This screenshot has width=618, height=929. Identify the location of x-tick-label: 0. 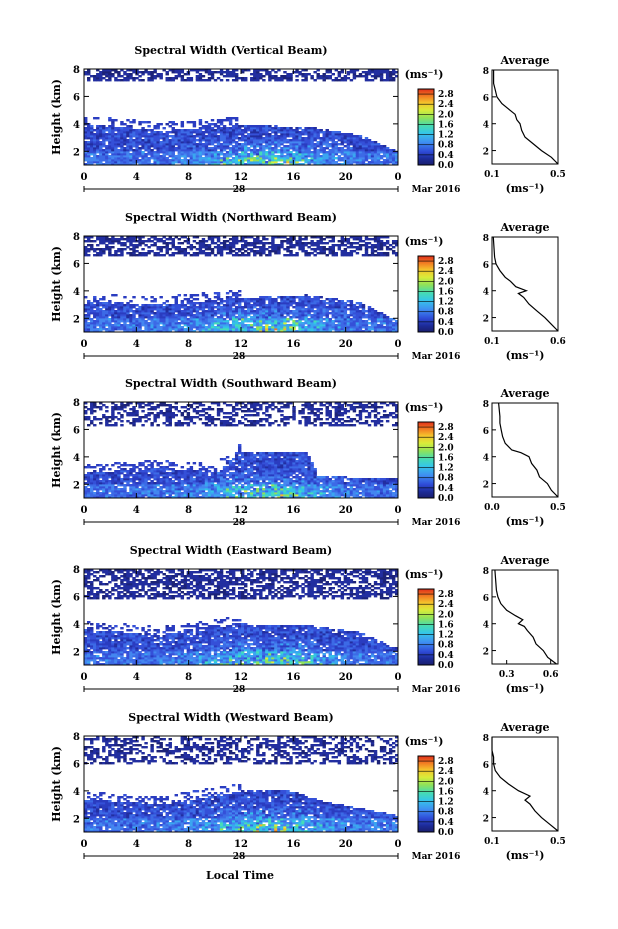
(398, 177).